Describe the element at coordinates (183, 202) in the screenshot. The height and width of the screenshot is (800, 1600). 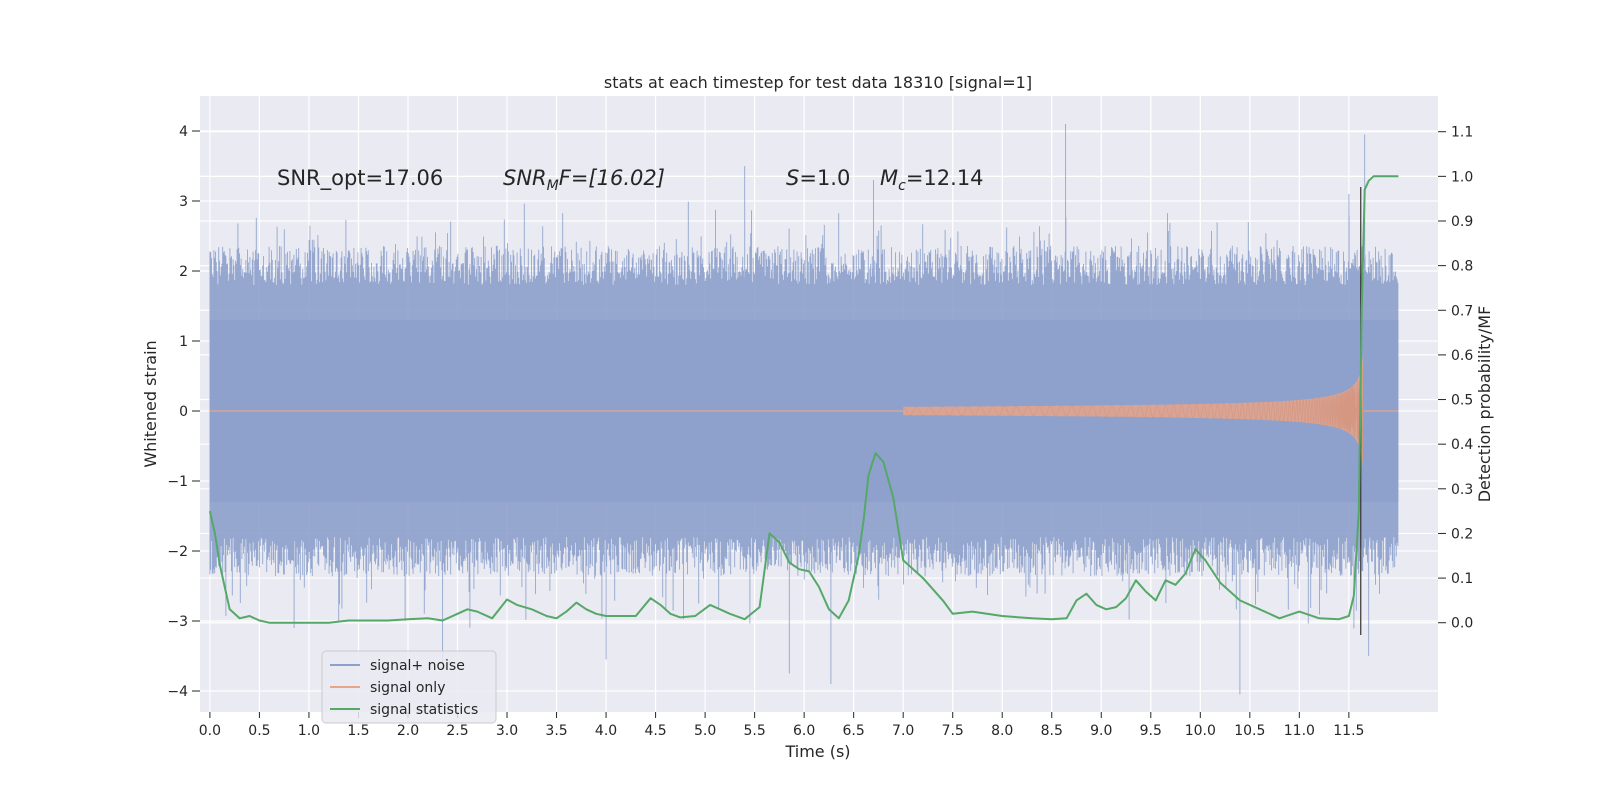
I see `y-tick-label-7: 3` at that location.